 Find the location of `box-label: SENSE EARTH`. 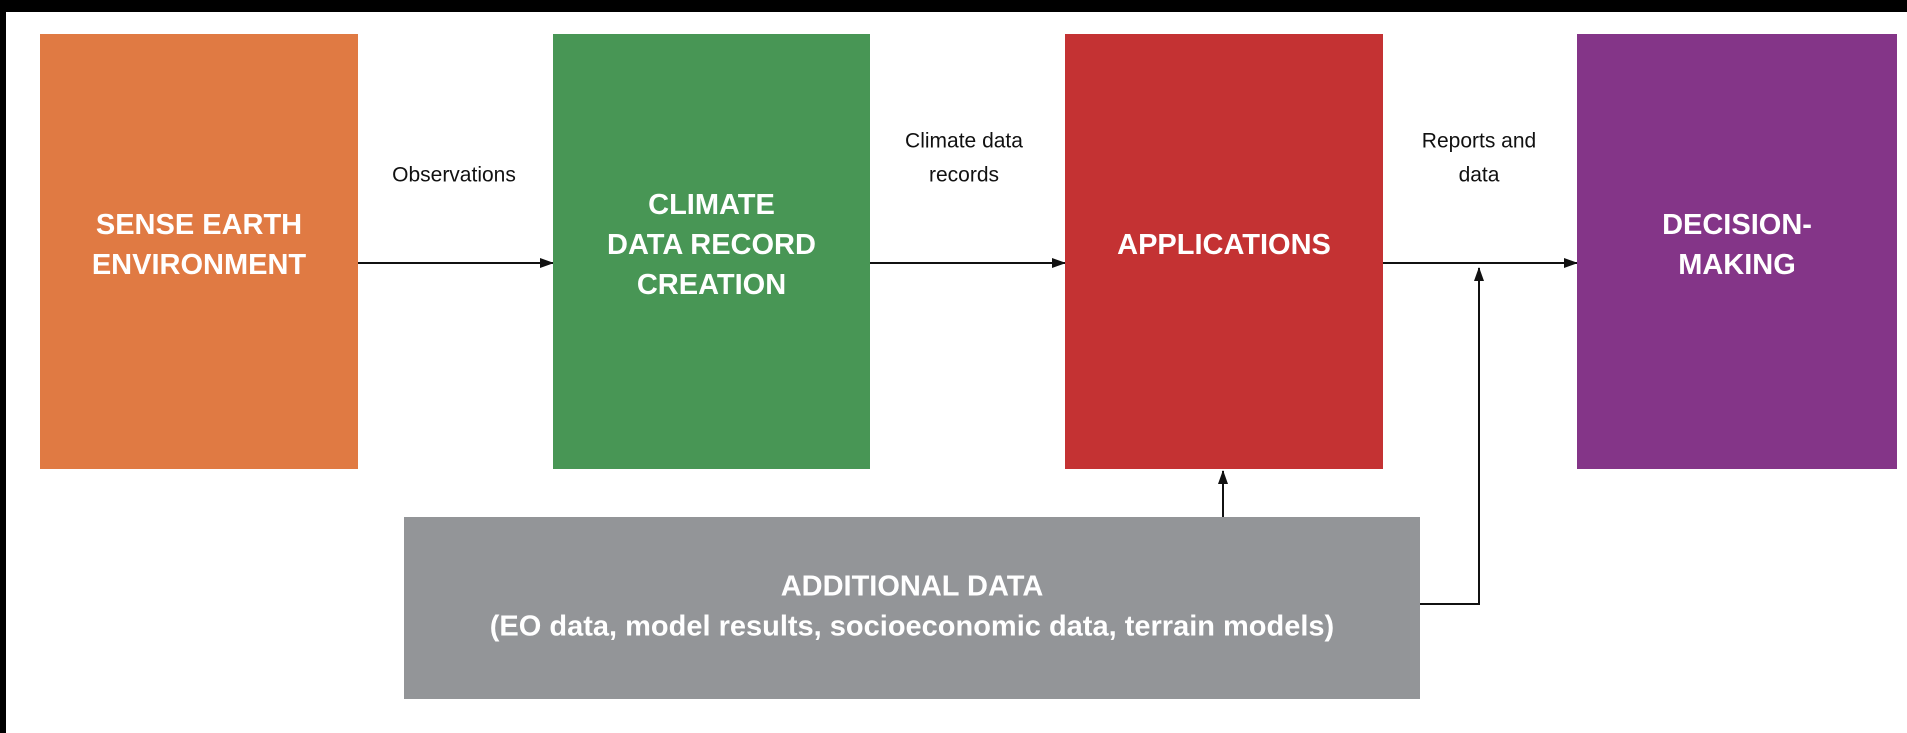

box-label: SENSE EARTH is located at coordinates (199, 225).